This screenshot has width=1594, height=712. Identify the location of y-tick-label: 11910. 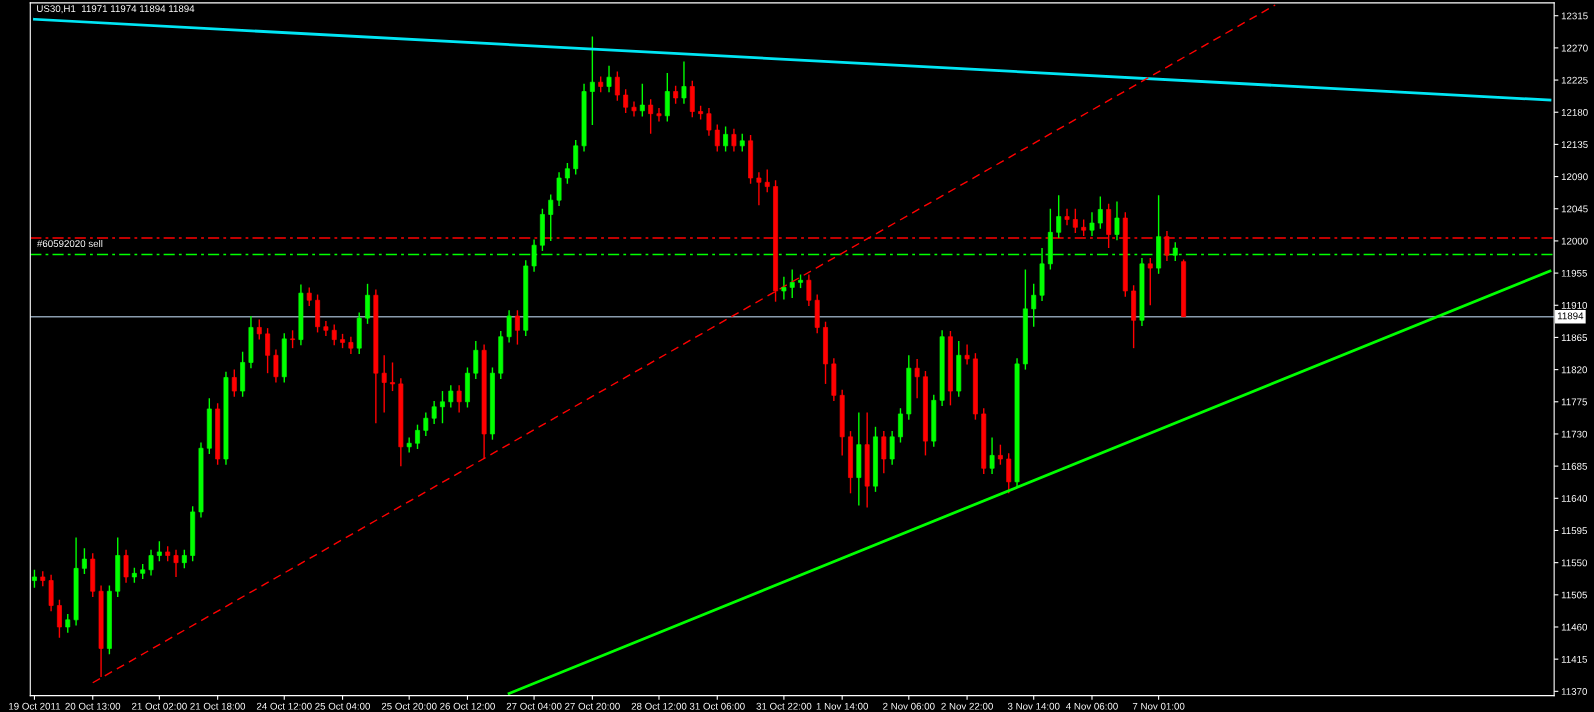
(1574, 305).